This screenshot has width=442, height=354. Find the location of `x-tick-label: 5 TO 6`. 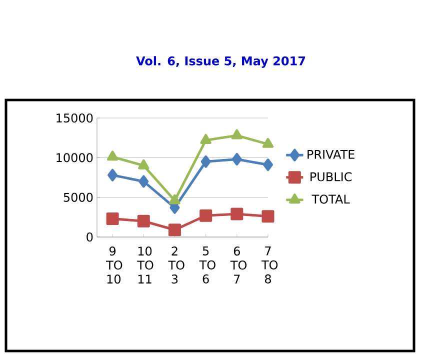

x-tick-label: 5 TO 6 is located at coordinates (207, 265).